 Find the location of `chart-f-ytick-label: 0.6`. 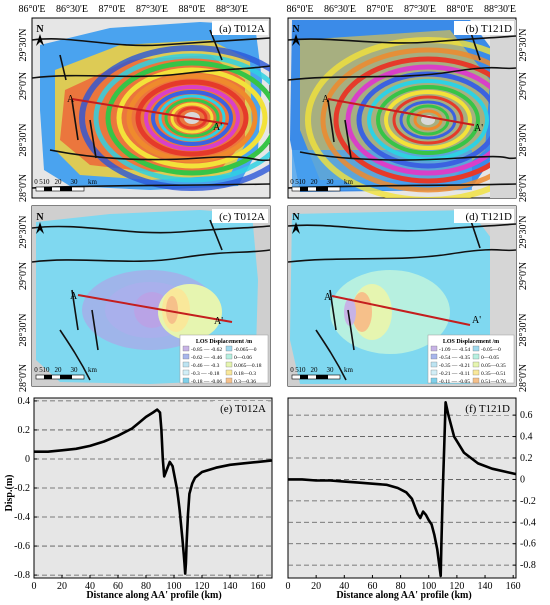

chart-f-ytick-label: 0.6 is located at coordinates (526, 415).